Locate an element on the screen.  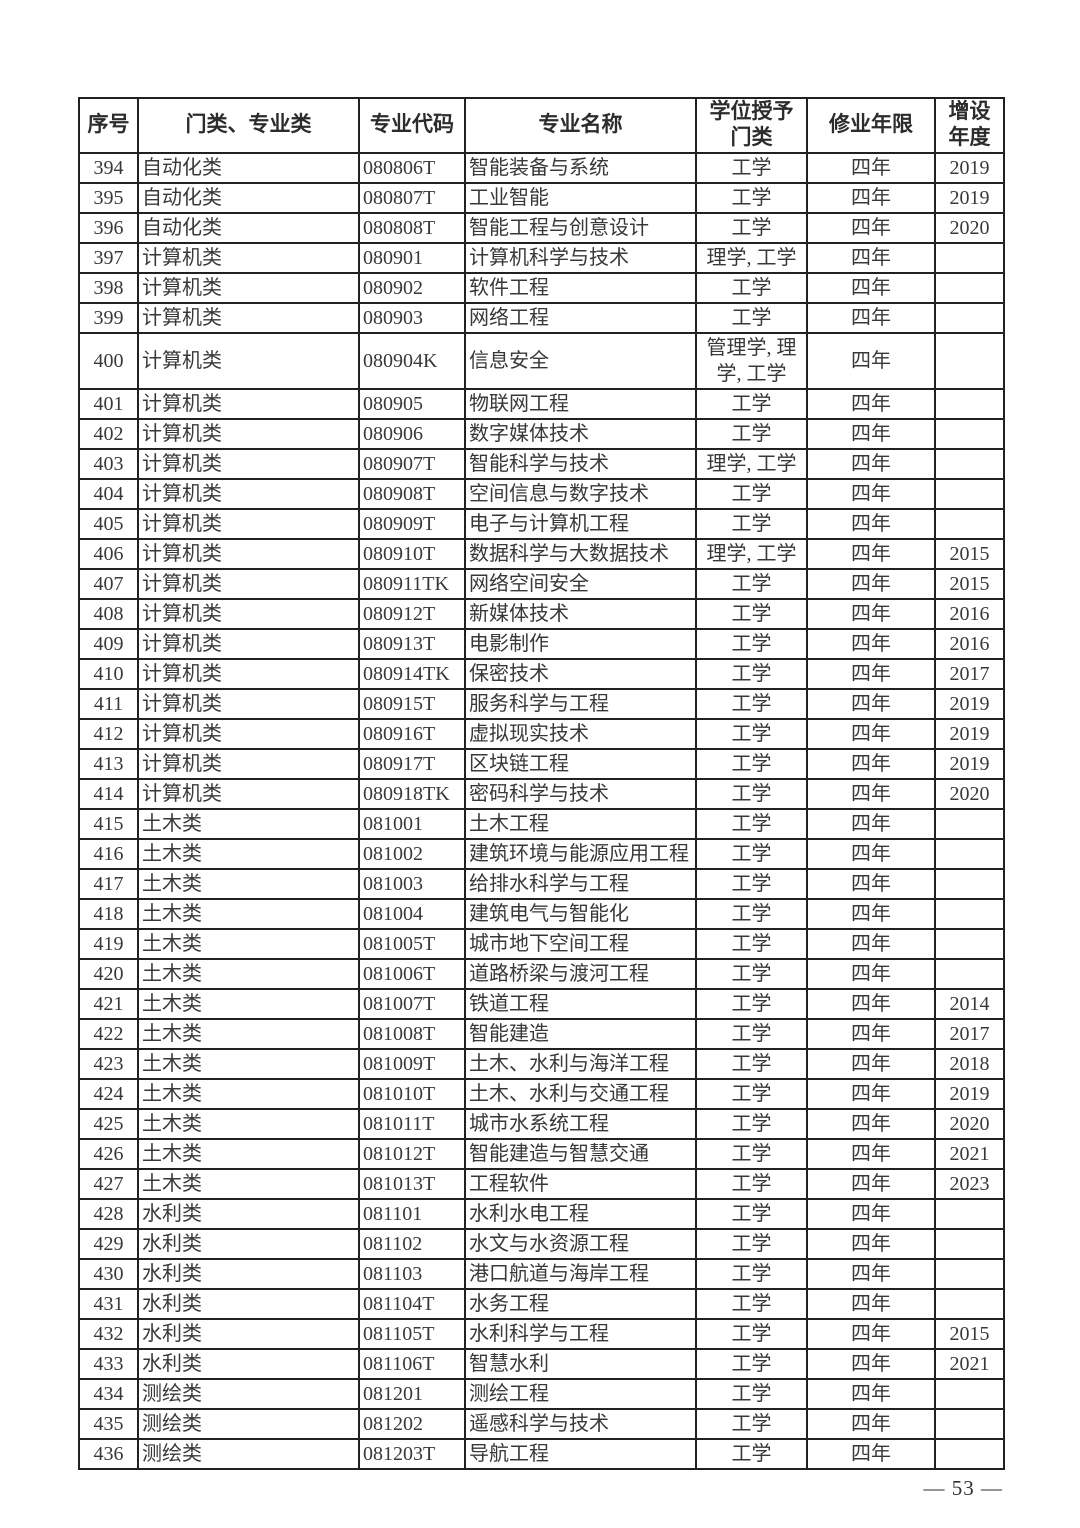
cell-name: 数字媒体技术 is located at coordinates (580, 433).